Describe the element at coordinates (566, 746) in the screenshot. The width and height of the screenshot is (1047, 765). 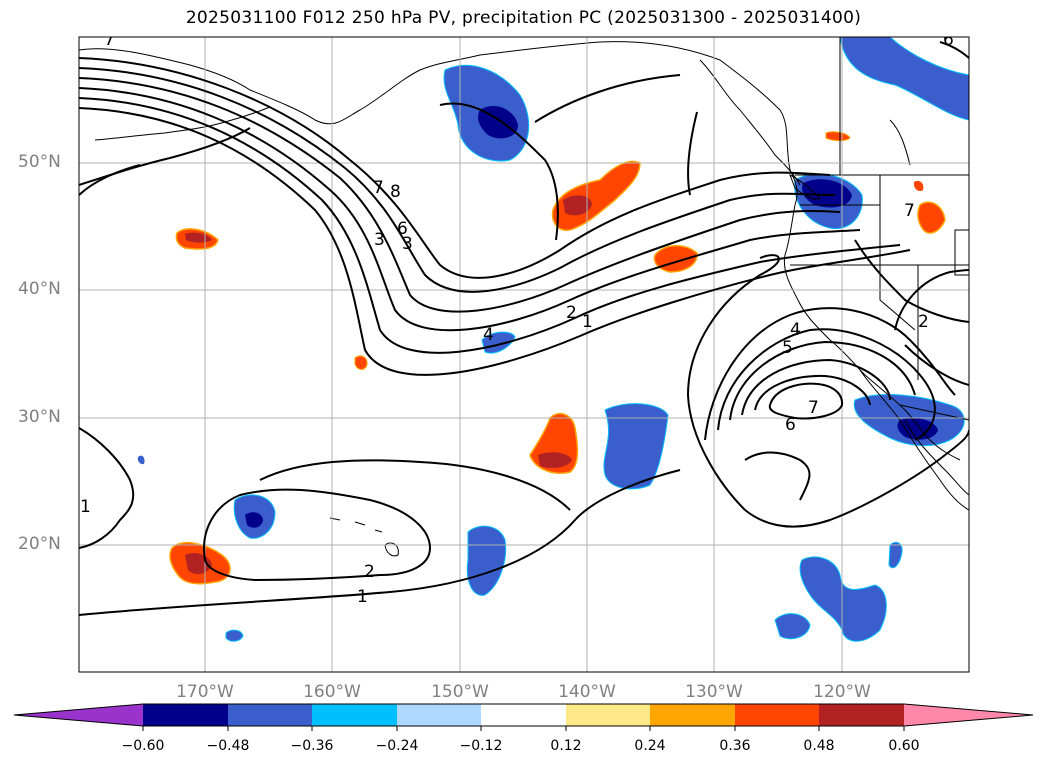
I see `colorbar-tick-label: 0.12` at that location.